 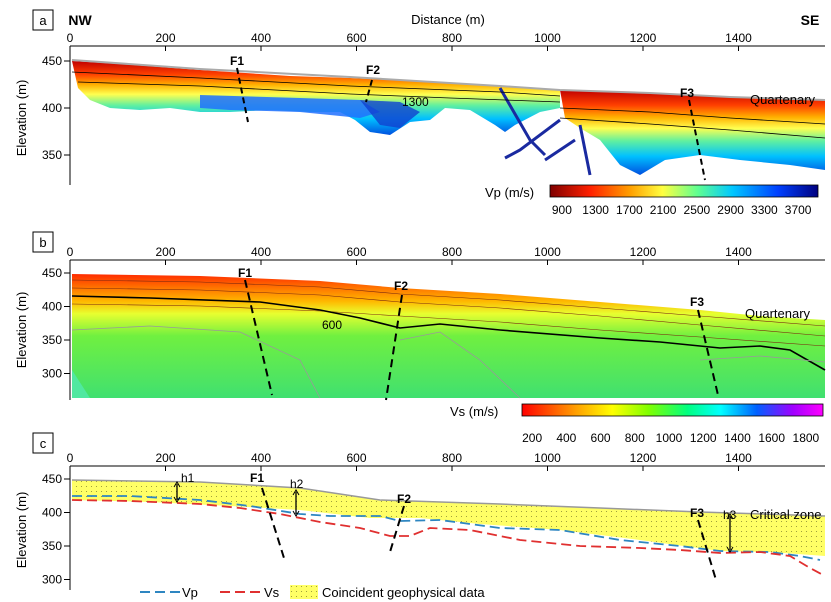 I want to click on panel-c-fault-f3, so click(x=707, y=550).